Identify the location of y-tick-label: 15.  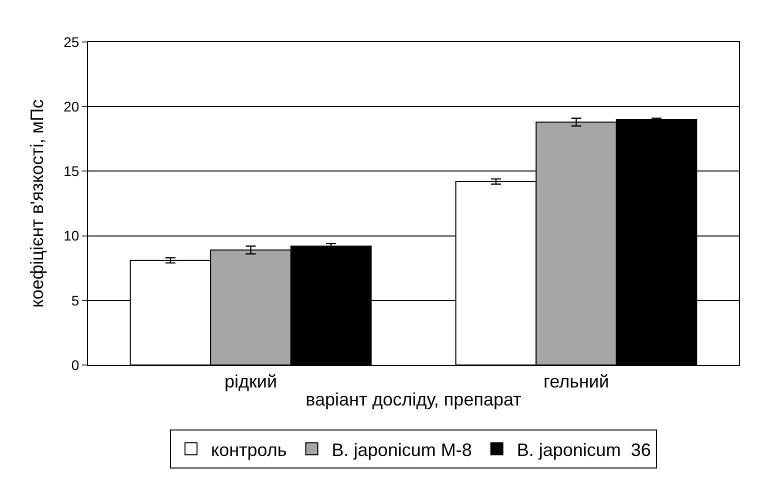
(72, 171).